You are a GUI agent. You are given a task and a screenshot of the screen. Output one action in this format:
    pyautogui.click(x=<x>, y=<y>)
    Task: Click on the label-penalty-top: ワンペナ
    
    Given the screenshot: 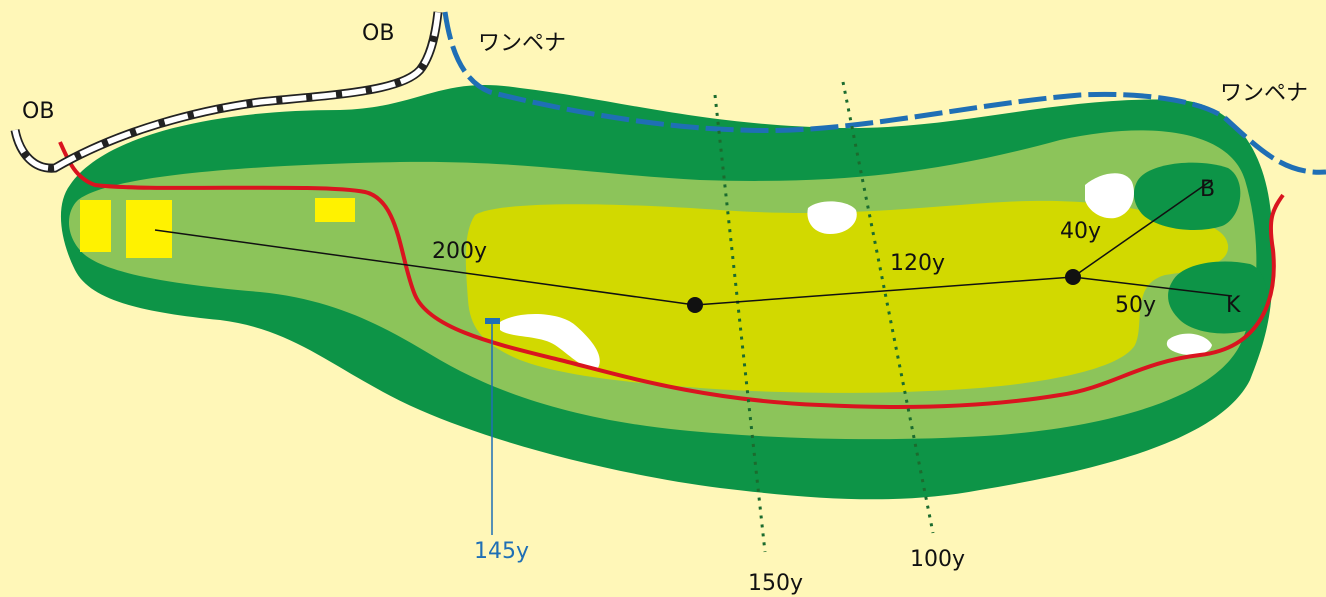 What is the action you would take?
    pyautogui.click(x=522, y=43)
    